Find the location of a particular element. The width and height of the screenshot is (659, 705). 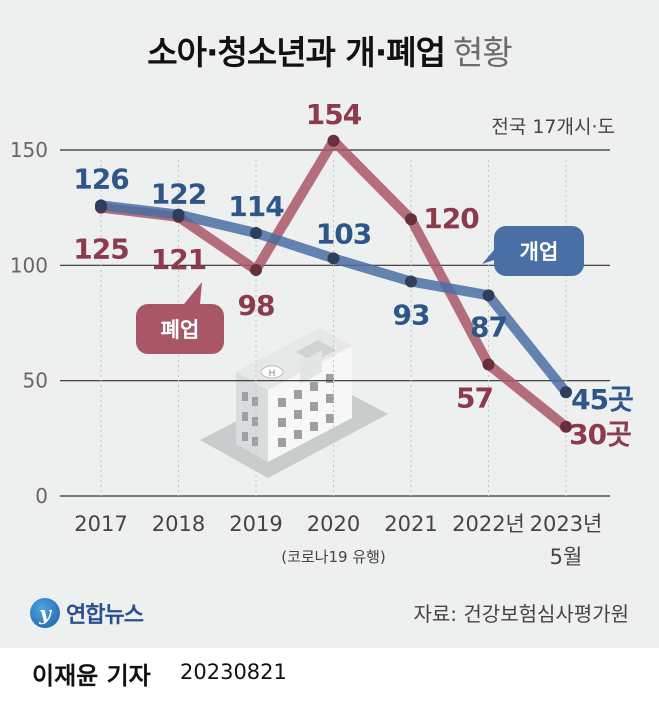

chart-title: 소아·청소년과 개·폐업 현황 is located at coordinates (329, 50).